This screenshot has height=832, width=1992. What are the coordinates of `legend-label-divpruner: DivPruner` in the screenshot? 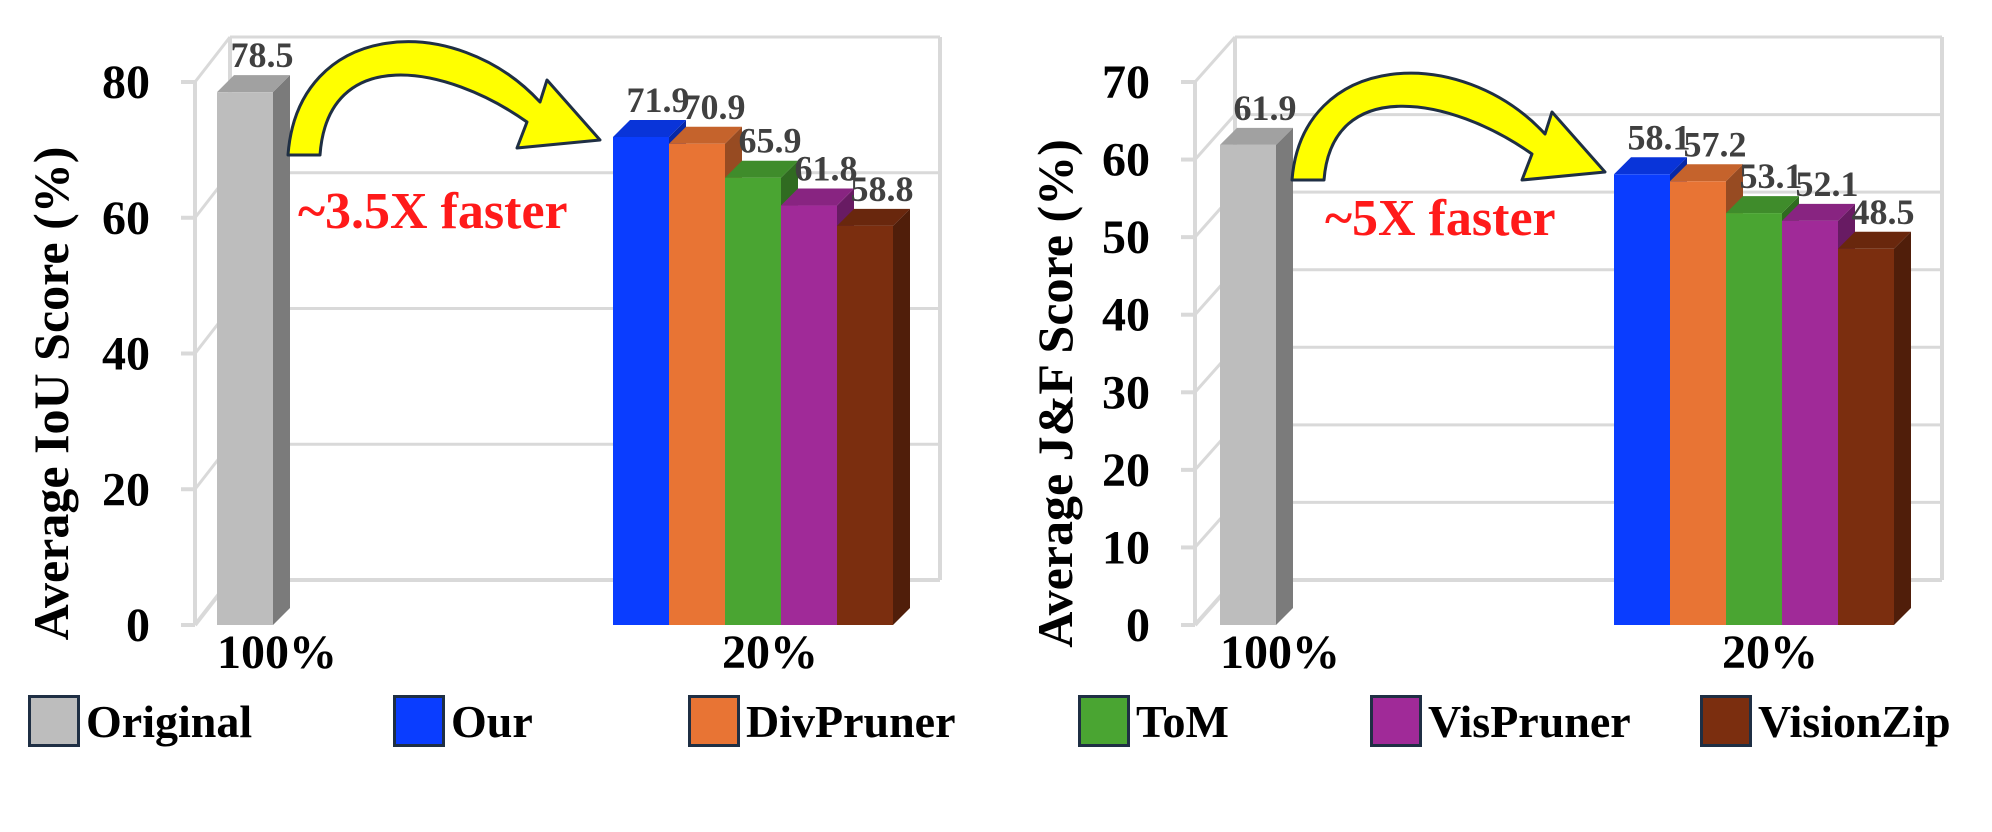 It's located at (851, 721).